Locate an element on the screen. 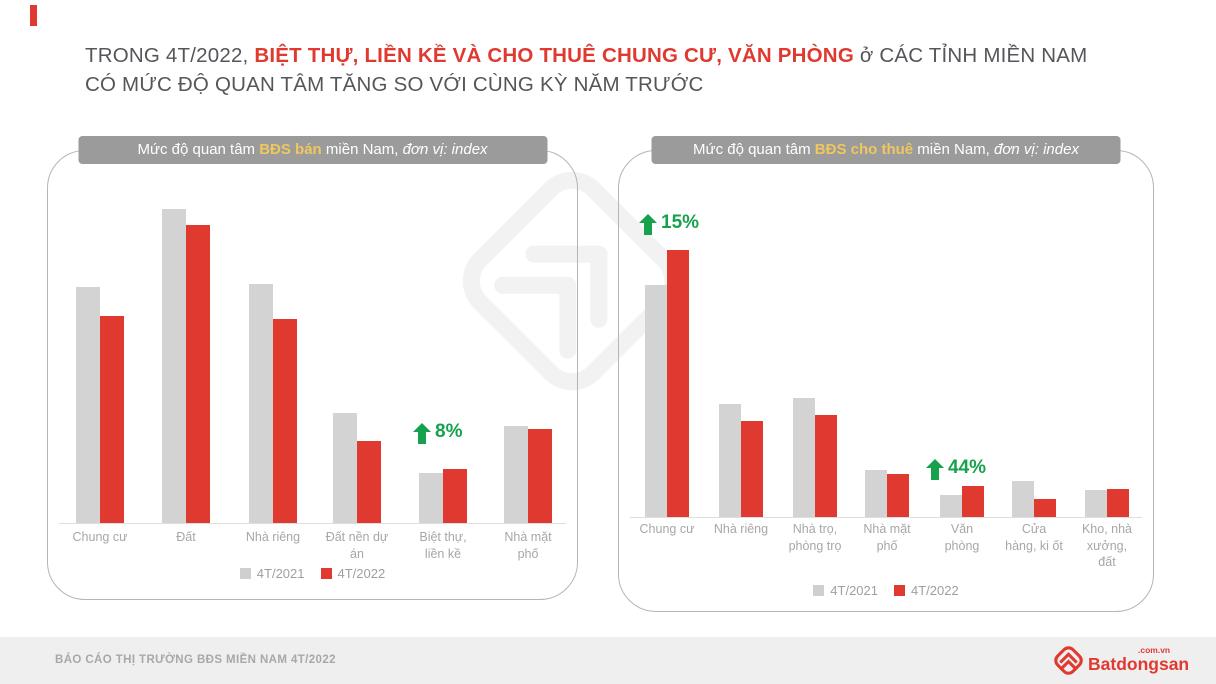  footer-report-title: BÁO CÁO THỊ TRƯỜNG BĐS MIỀN NAM 4T/2022 is located at coordinates (195, 660).